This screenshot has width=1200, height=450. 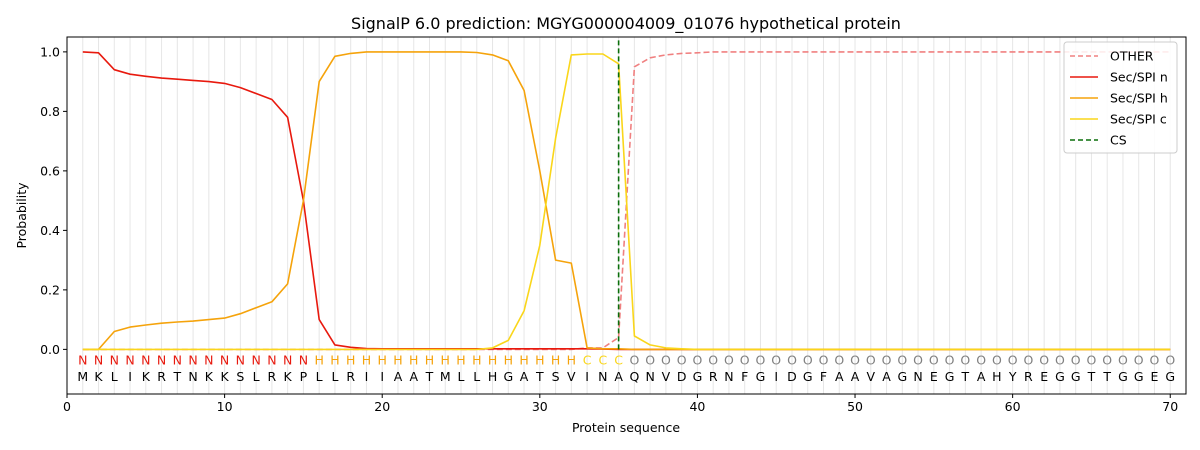 What do you see at coordinates (1139, 77) in the screenshot?
I see `legend-sec-spi-n-label: Sec/SPI n` at bounding box center [1139, 77].